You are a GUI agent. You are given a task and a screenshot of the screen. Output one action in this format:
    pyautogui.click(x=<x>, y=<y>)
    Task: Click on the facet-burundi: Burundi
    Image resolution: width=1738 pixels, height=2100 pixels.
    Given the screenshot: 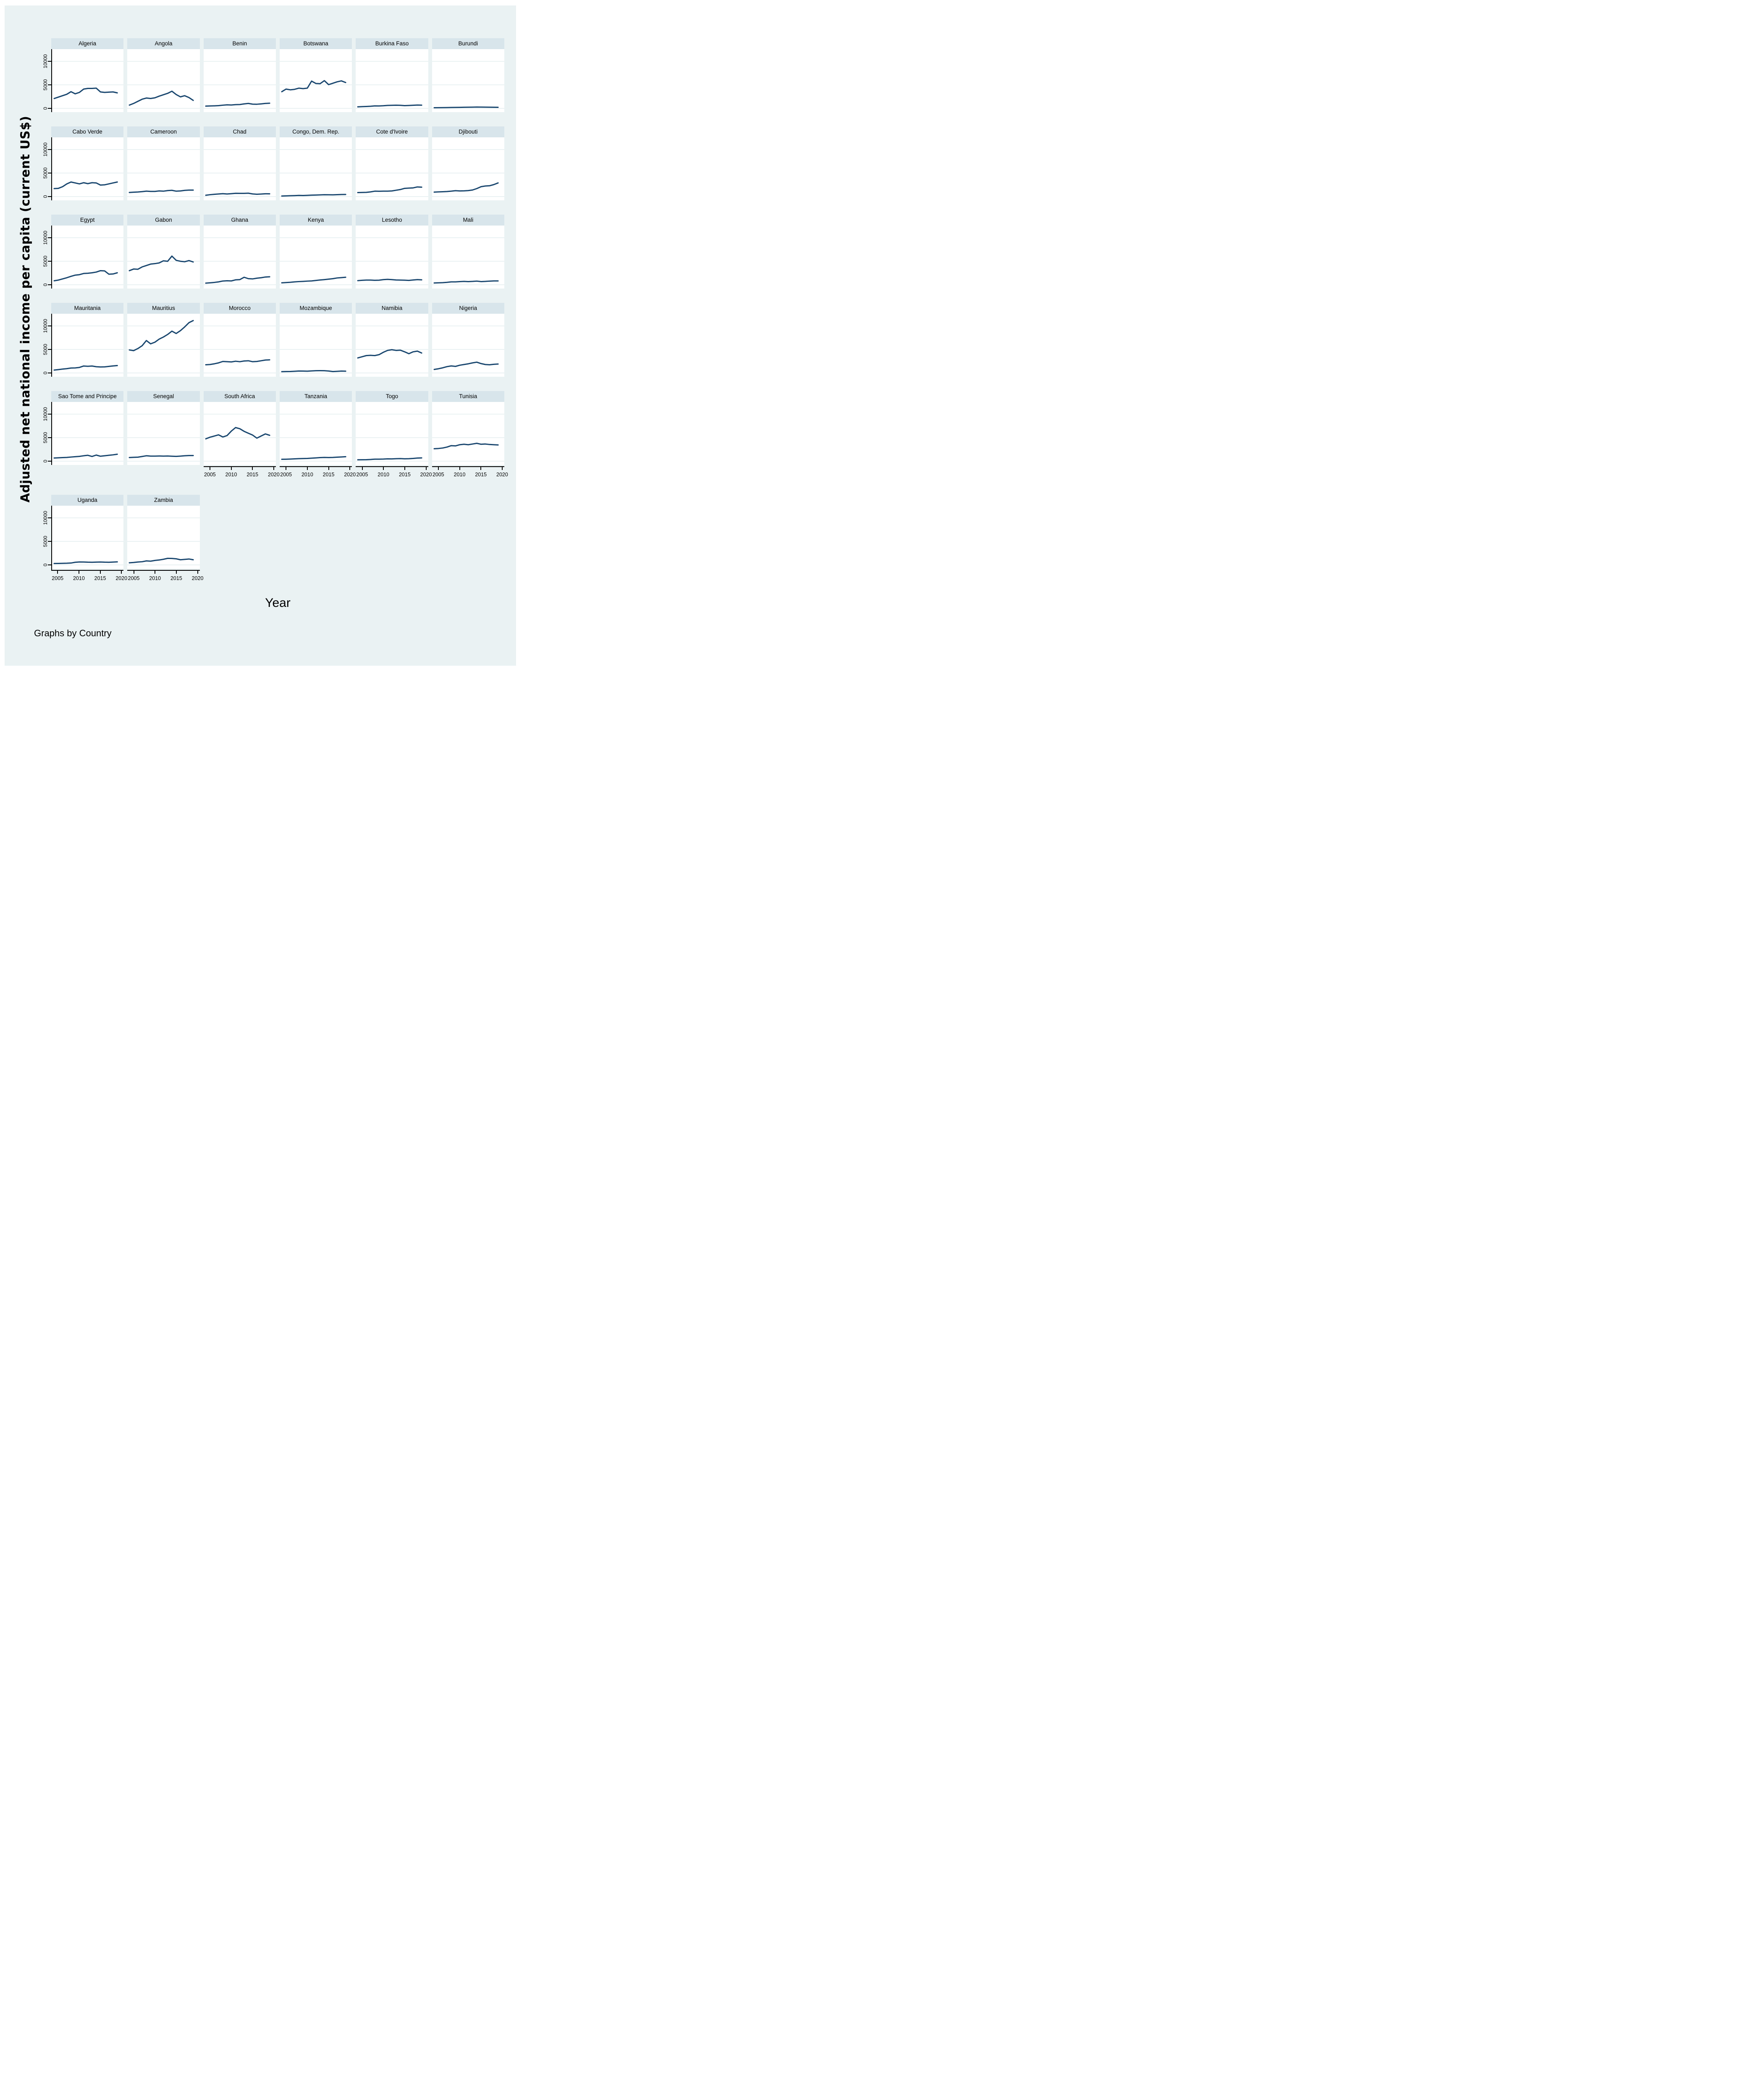 What is the action you would take?
    pyautogui.click(x=468, y=75)
    